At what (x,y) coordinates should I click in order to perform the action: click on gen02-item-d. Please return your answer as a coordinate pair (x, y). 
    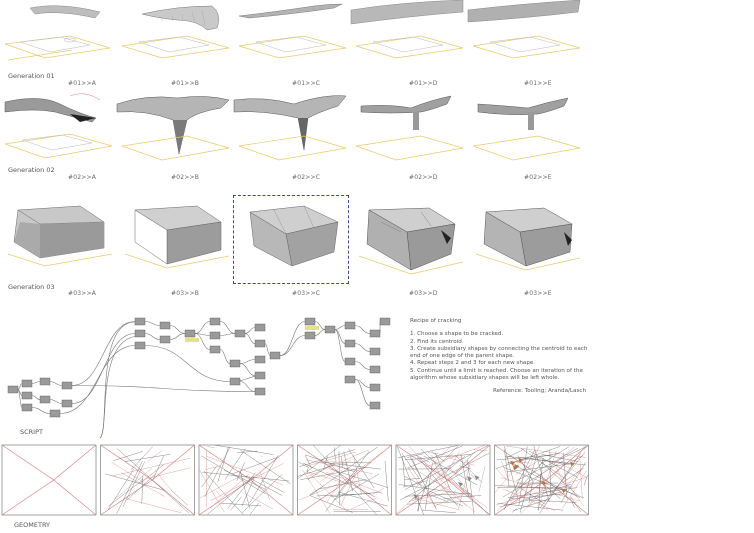
    Looking at the image, I should click on (409, 138).